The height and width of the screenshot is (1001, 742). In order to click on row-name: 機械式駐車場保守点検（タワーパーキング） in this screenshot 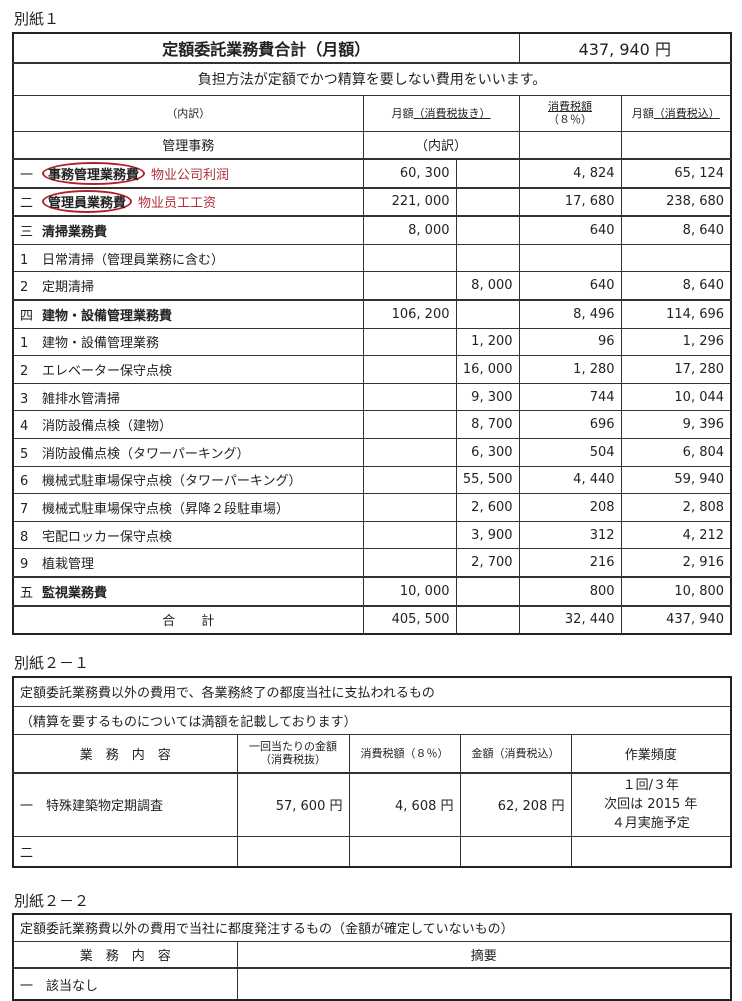, I will do `click(172, 482)`.